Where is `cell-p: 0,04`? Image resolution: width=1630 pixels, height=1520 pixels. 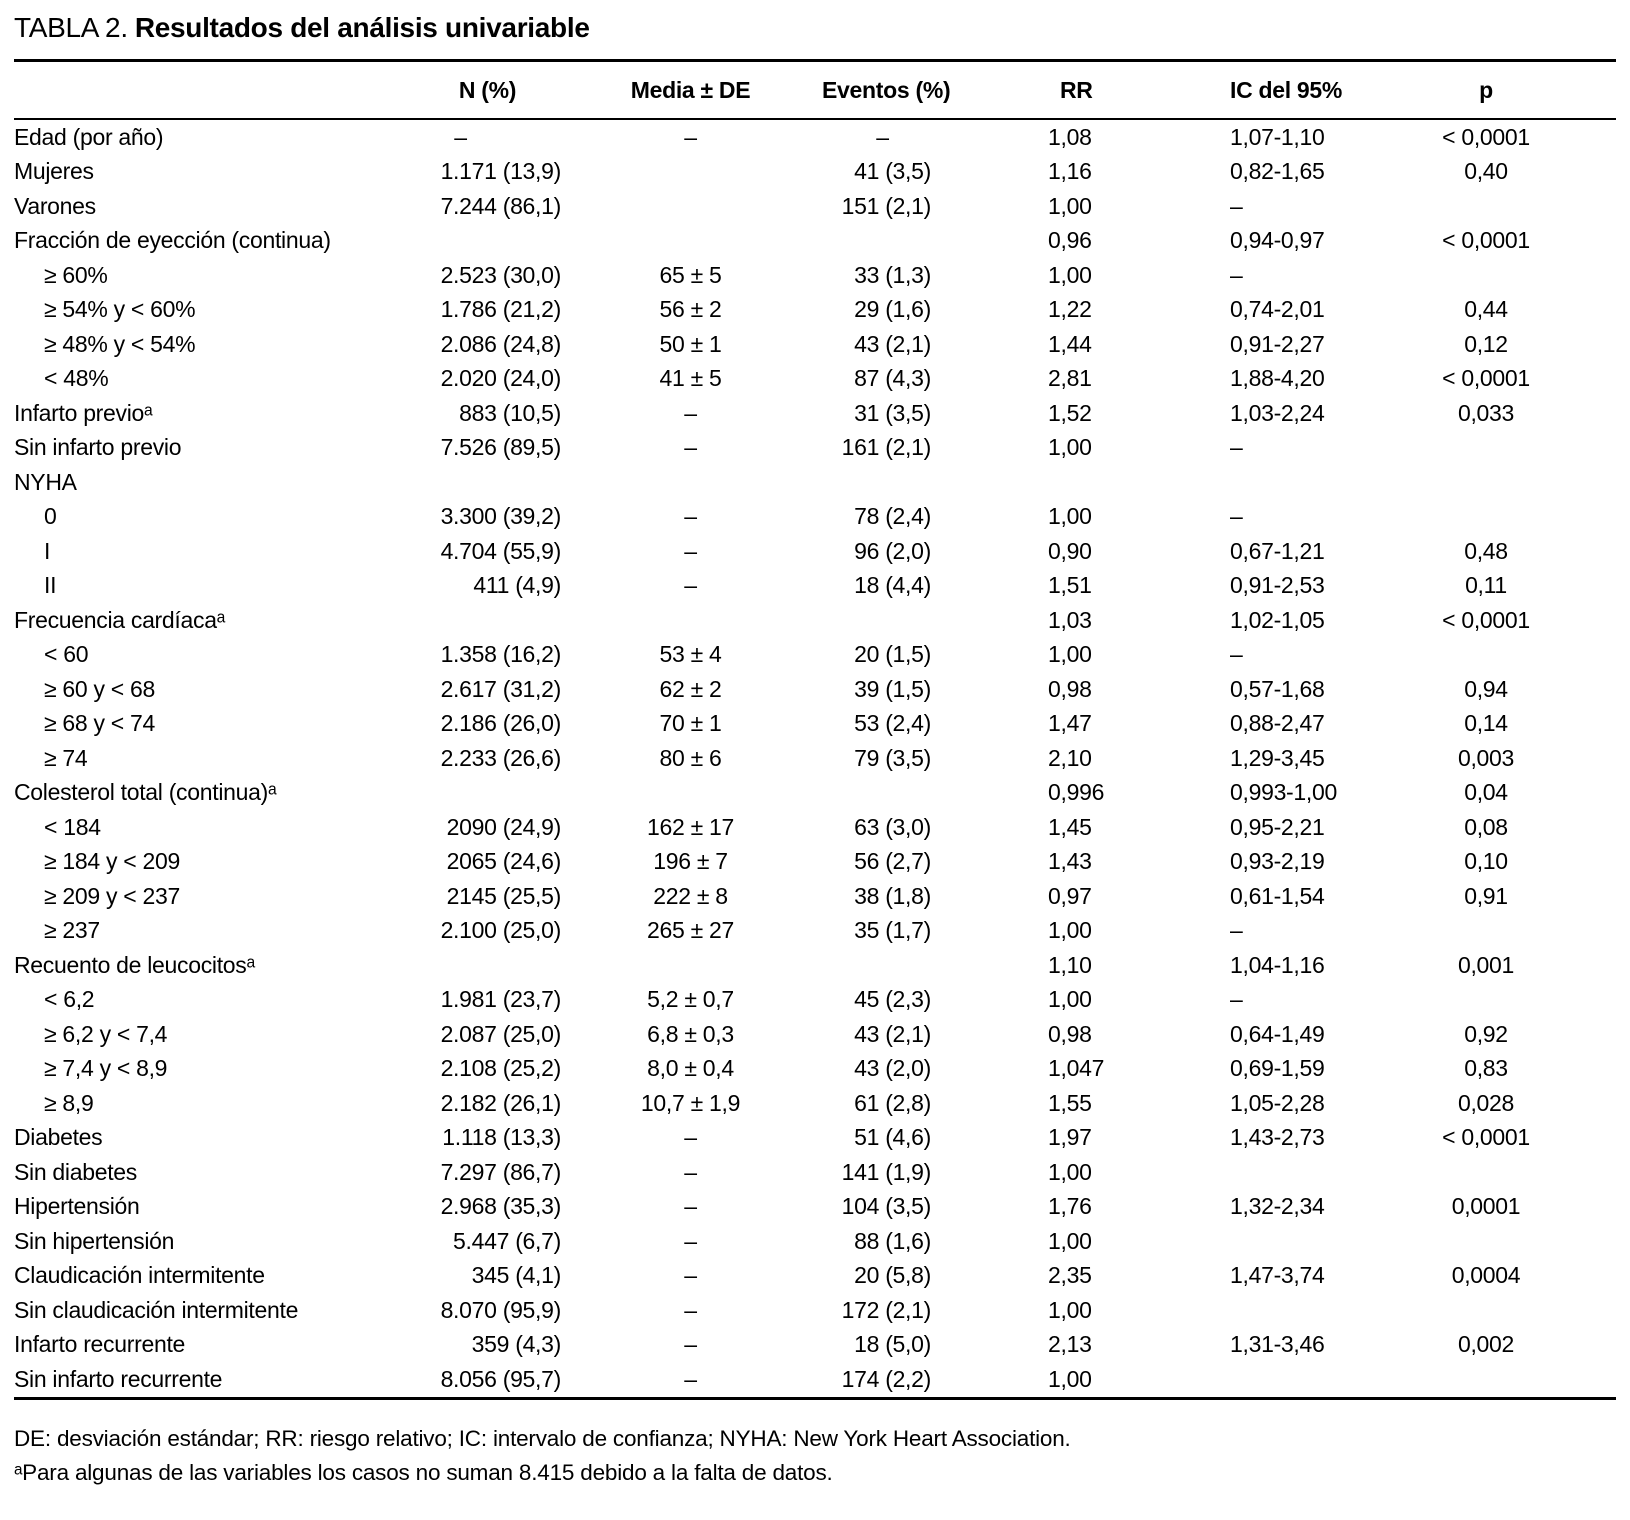 cell-p: 0,04 is located at coordinates (1486, 792).